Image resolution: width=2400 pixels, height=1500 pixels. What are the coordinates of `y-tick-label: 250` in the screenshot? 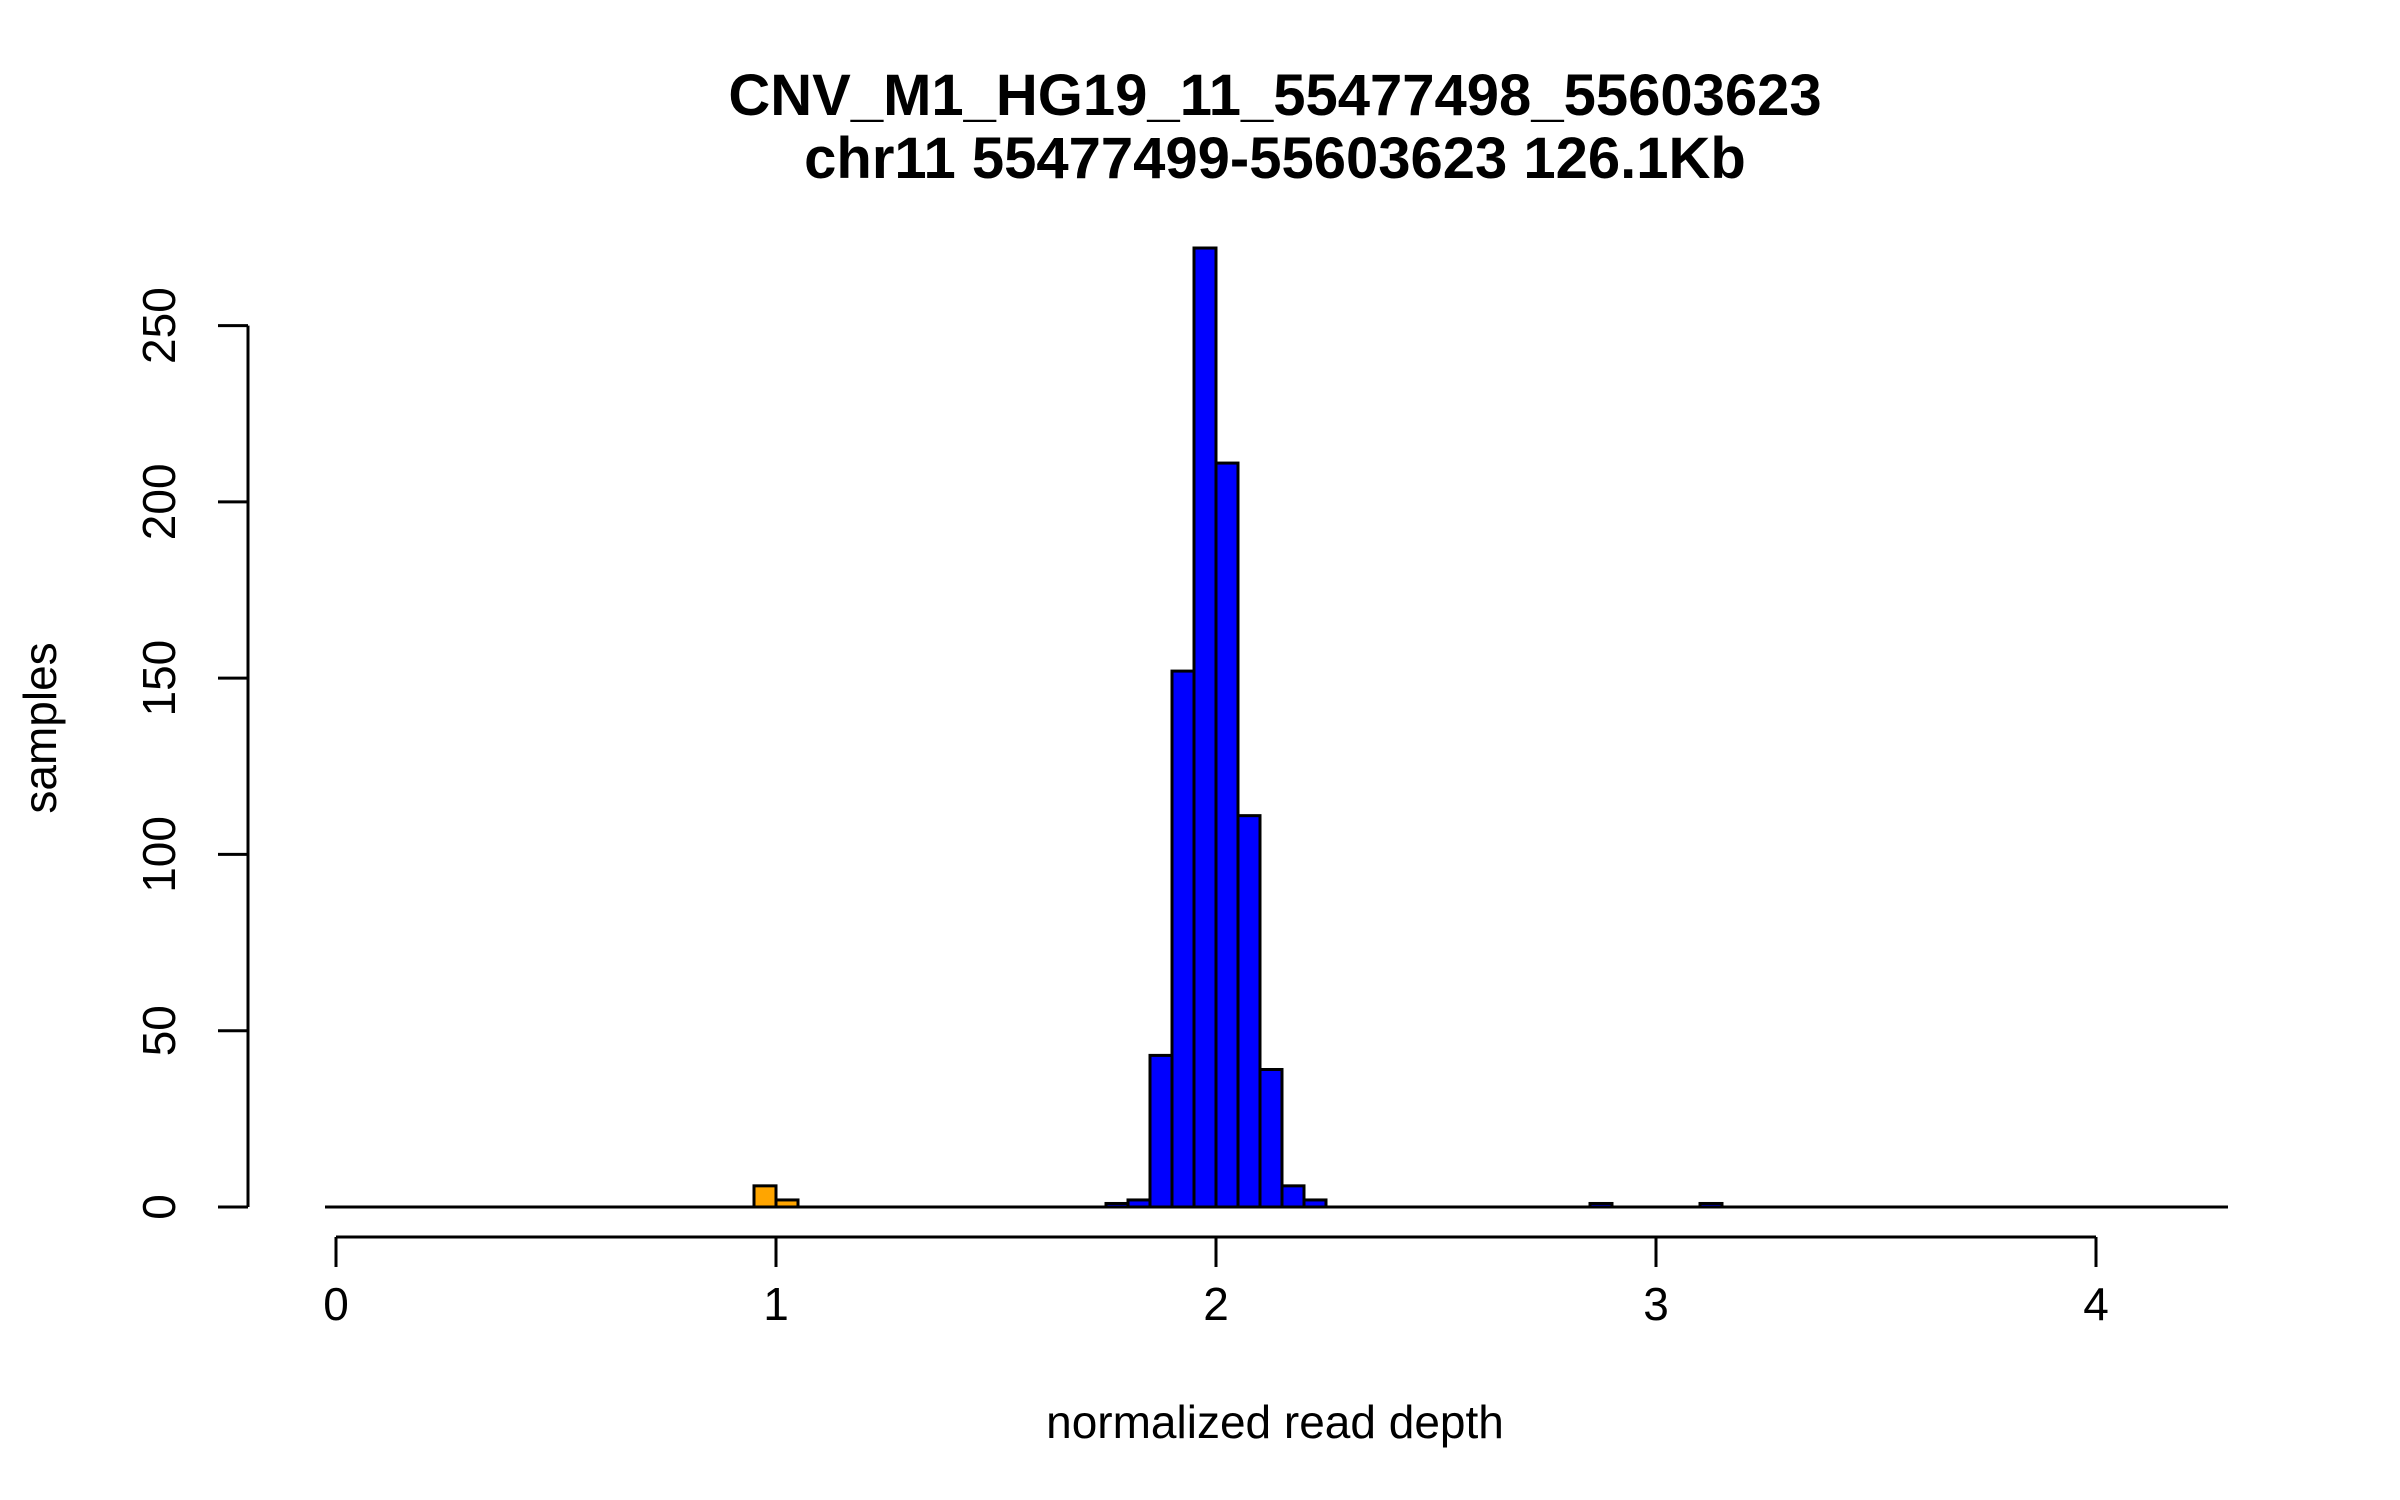 It's located at (159, 325).